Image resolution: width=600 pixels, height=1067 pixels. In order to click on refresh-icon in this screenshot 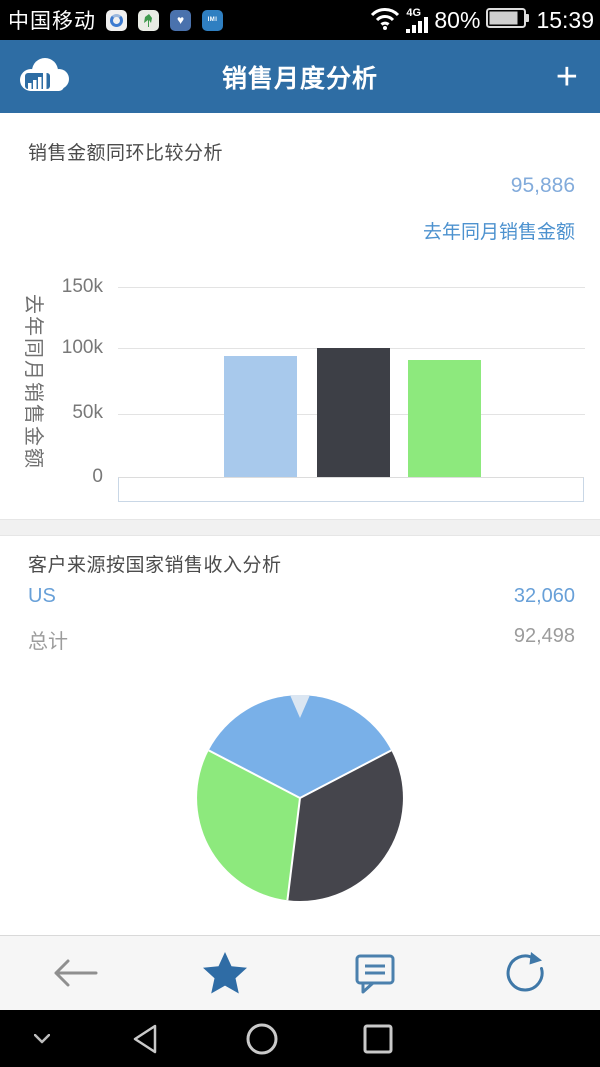, I will do `click(525, 973)`.